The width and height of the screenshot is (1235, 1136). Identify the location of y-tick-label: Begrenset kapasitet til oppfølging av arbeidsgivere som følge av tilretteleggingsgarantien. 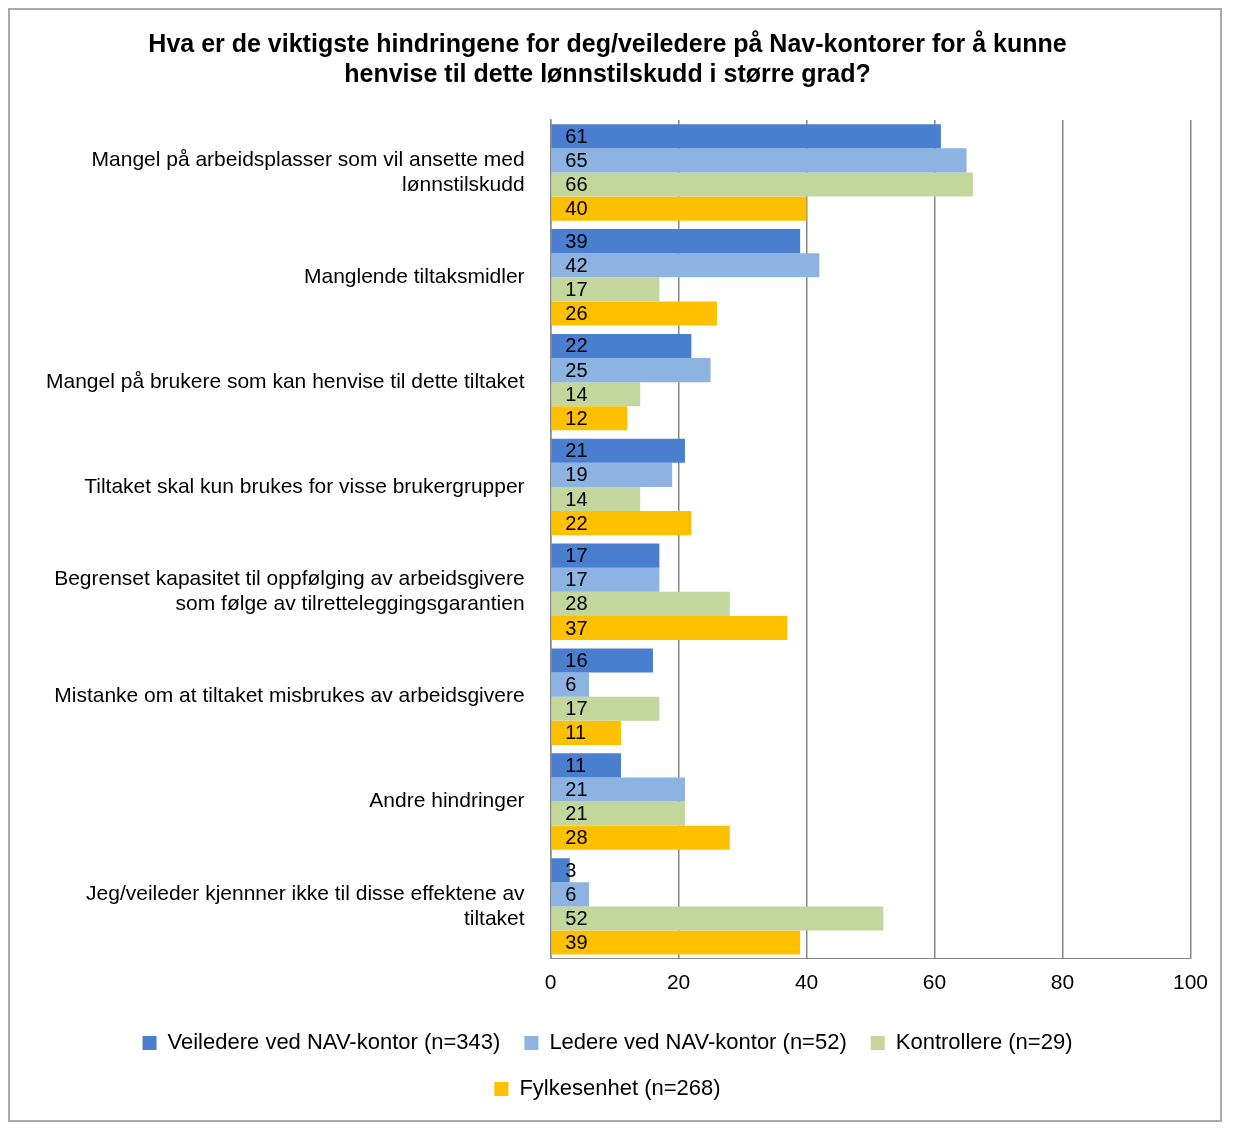
(289, 590).